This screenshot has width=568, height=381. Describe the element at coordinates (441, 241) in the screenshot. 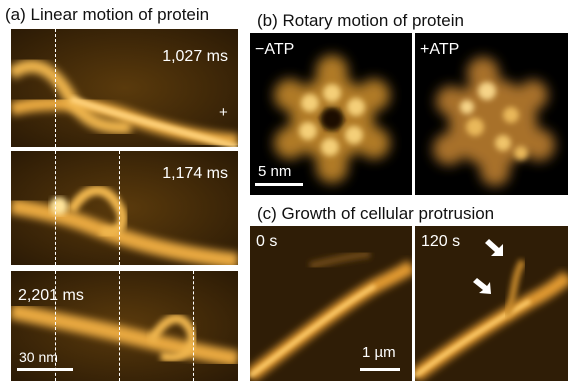

I see `time-120s-label: 120 s` at that location.